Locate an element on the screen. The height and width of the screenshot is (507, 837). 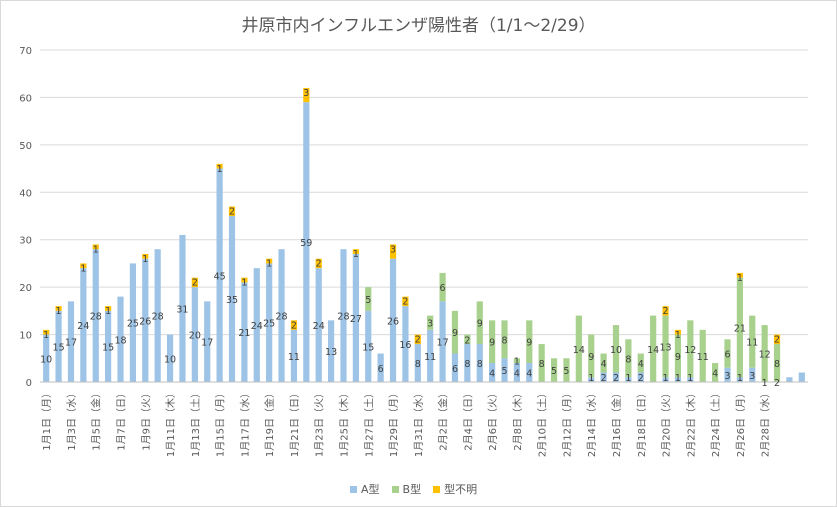
x-tick-label: 1月23日（火） is located at coordinates (320, 422).